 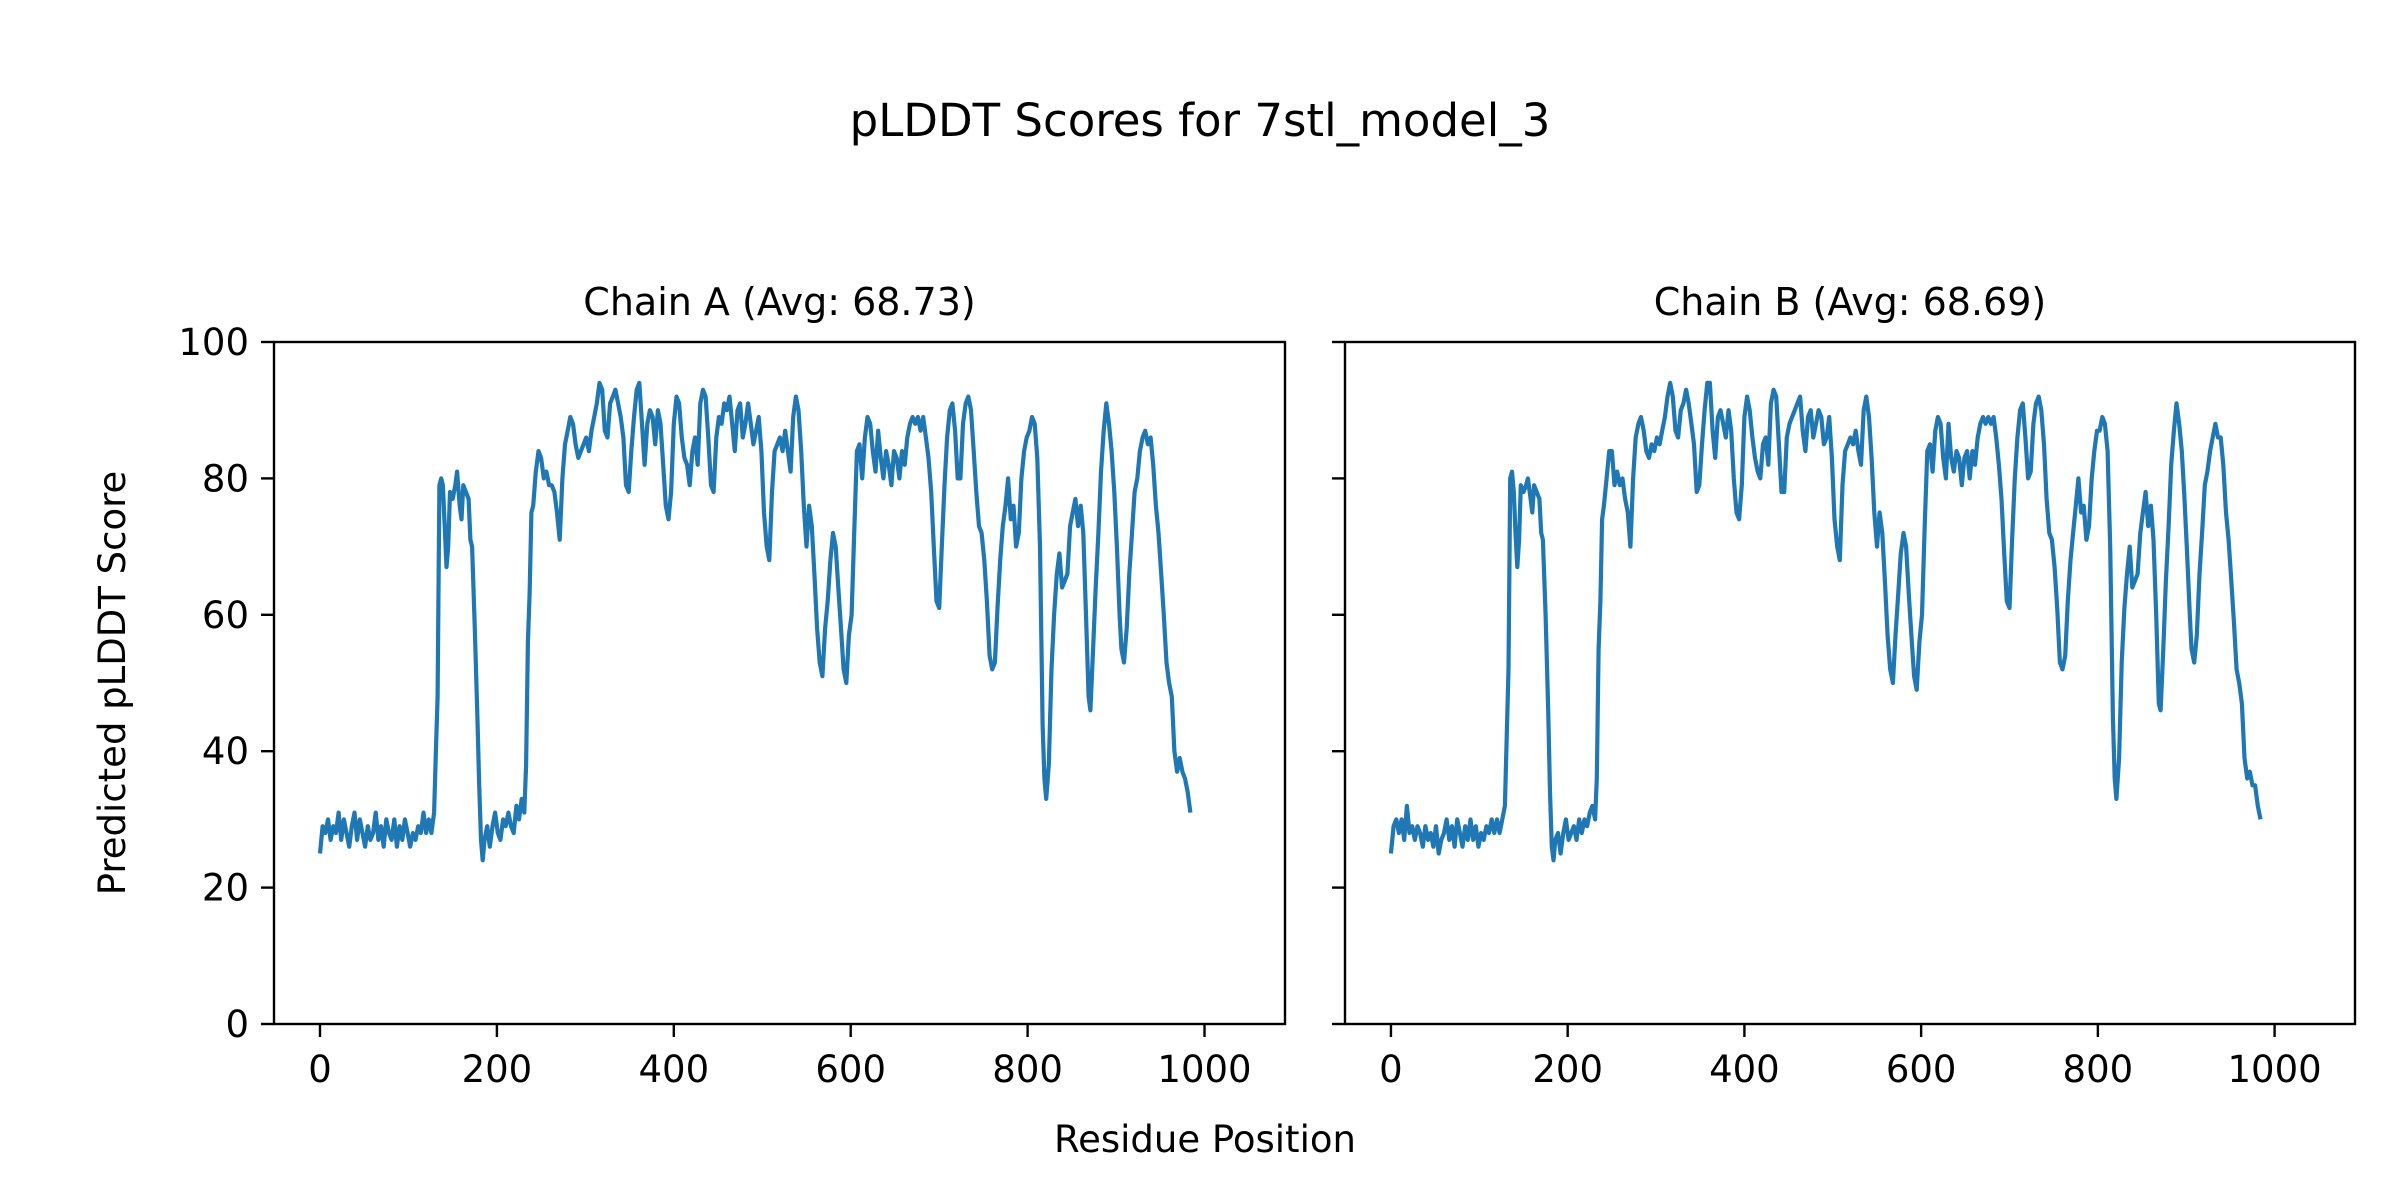 What do you see at coordinates (1205, 1139) in the screenshot?
I see `x-axis-label: Residue Position` at bounding box center [1205, 1139].